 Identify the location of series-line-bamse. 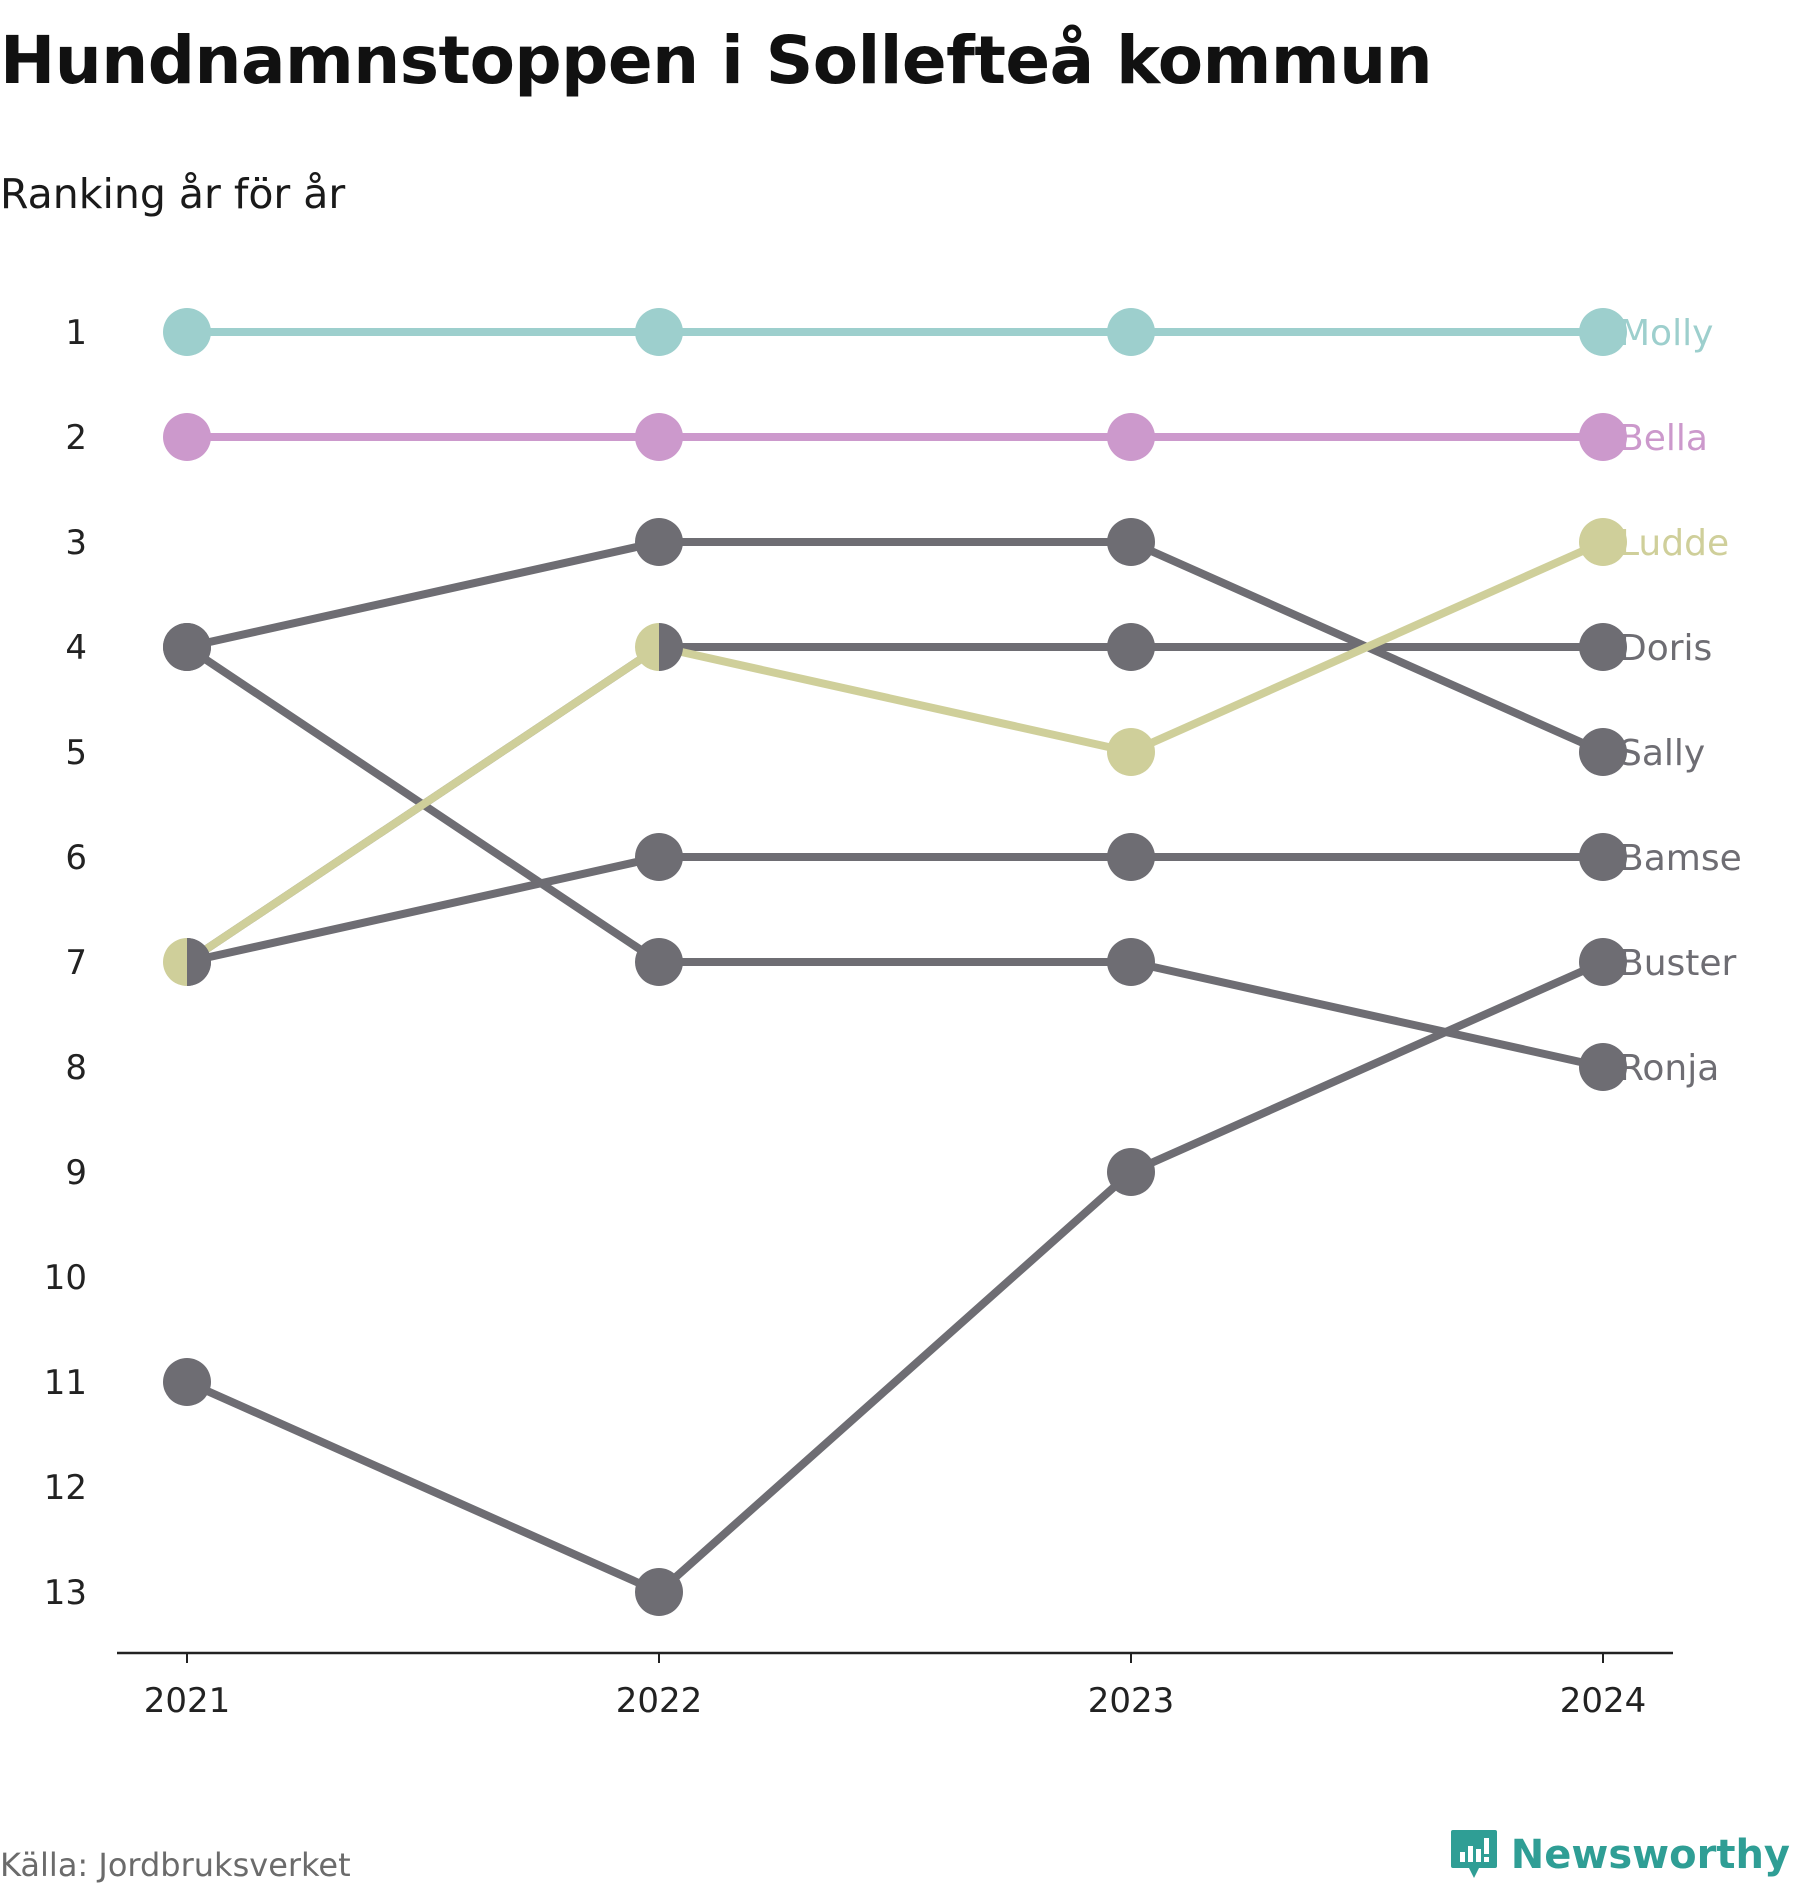
(895, 909).